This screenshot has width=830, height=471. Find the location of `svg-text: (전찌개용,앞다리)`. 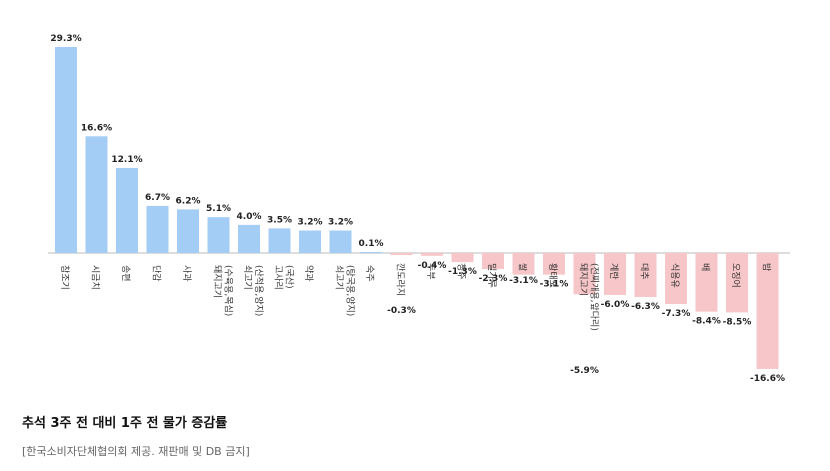

svg-text: (전찌개용,앞다리) is located at coordinates (595, 297).